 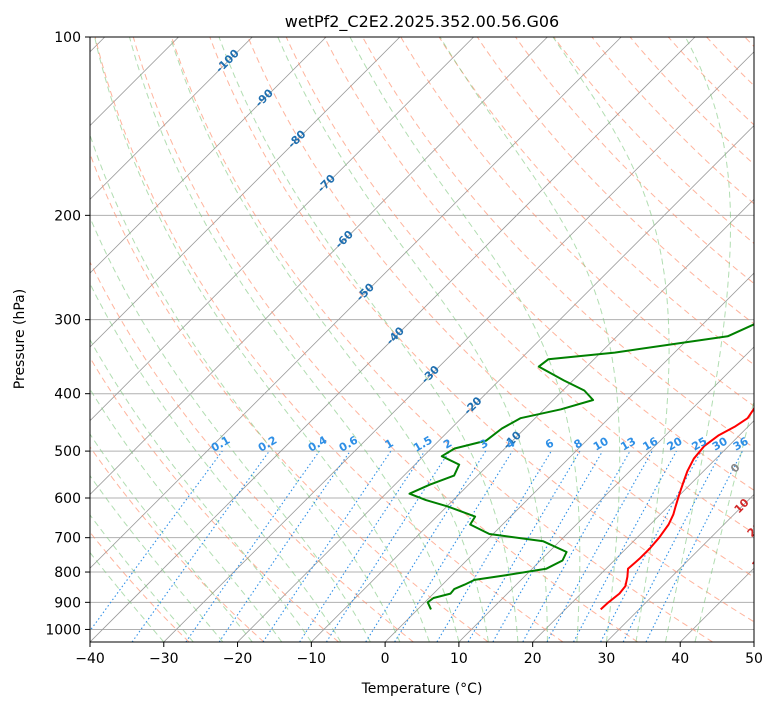 I want to click on moist-adiabat--10, so click(x=201, y=490).